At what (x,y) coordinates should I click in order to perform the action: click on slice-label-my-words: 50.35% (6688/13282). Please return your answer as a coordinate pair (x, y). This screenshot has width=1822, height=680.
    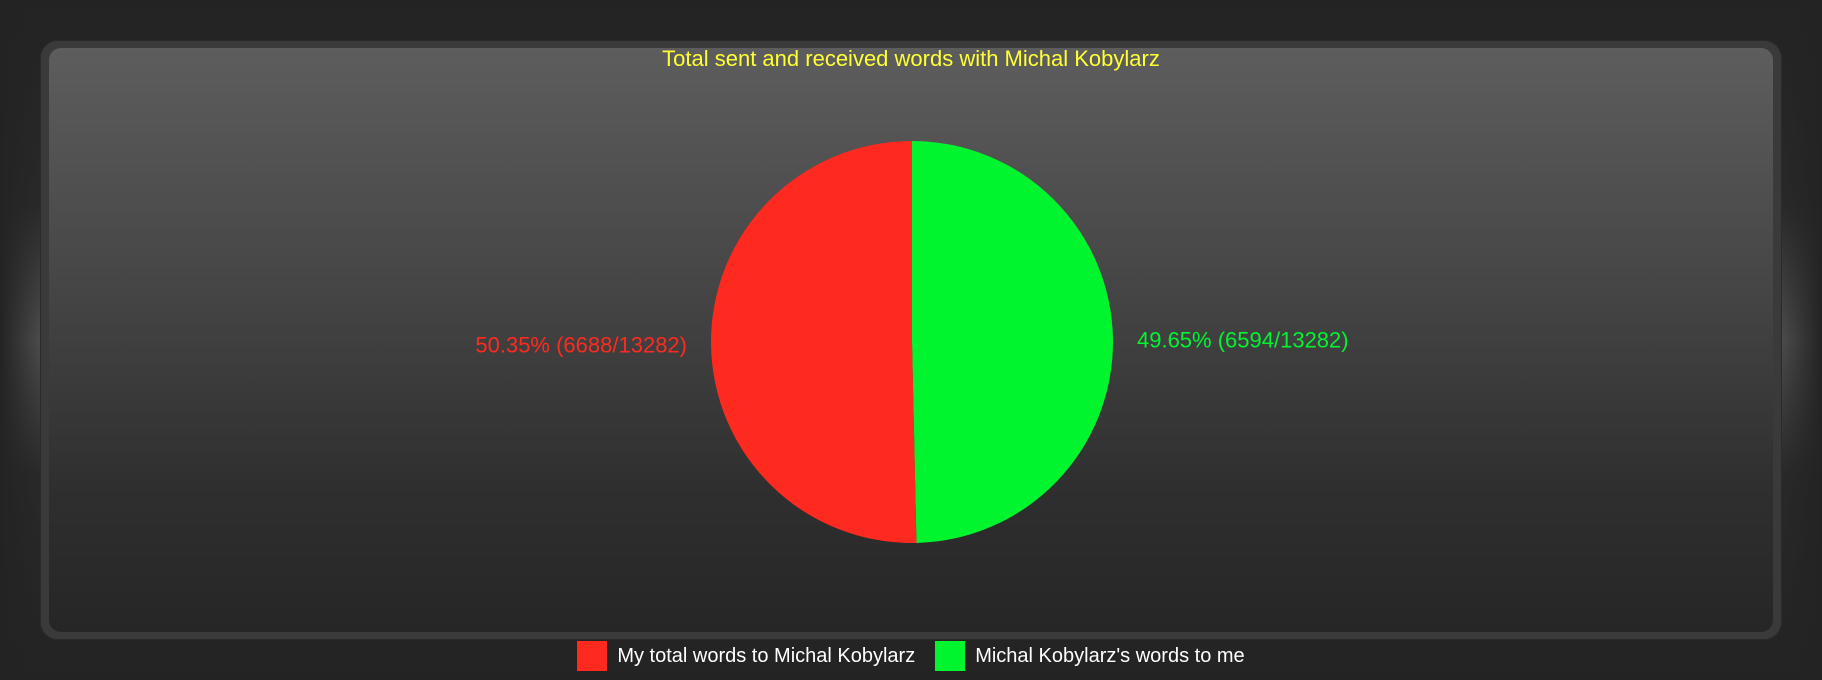
    Looking at the image, I should click on (581, 345).